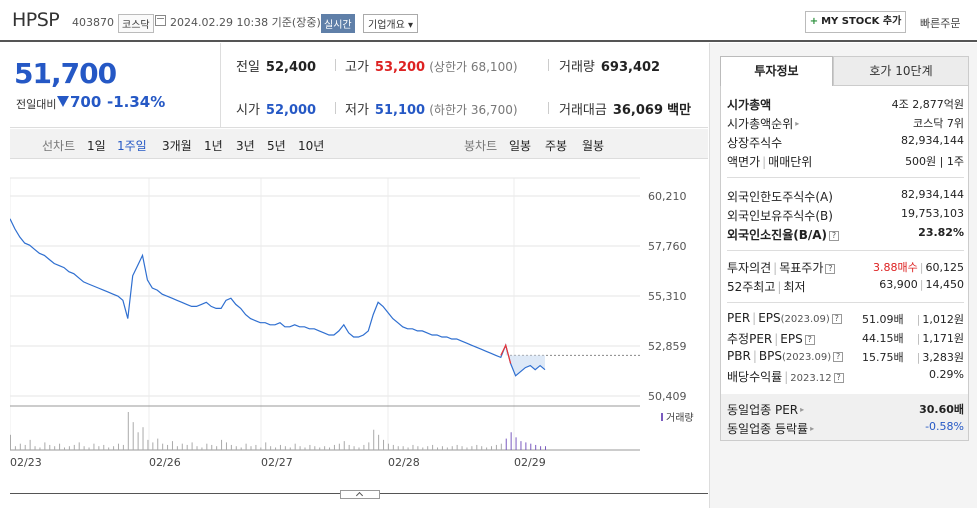 The width and height of the screenshot is (977, 508). Describe the element at coordinates (136, 102) in the screenshot. I see `change-percent: -1.34%` at that location.